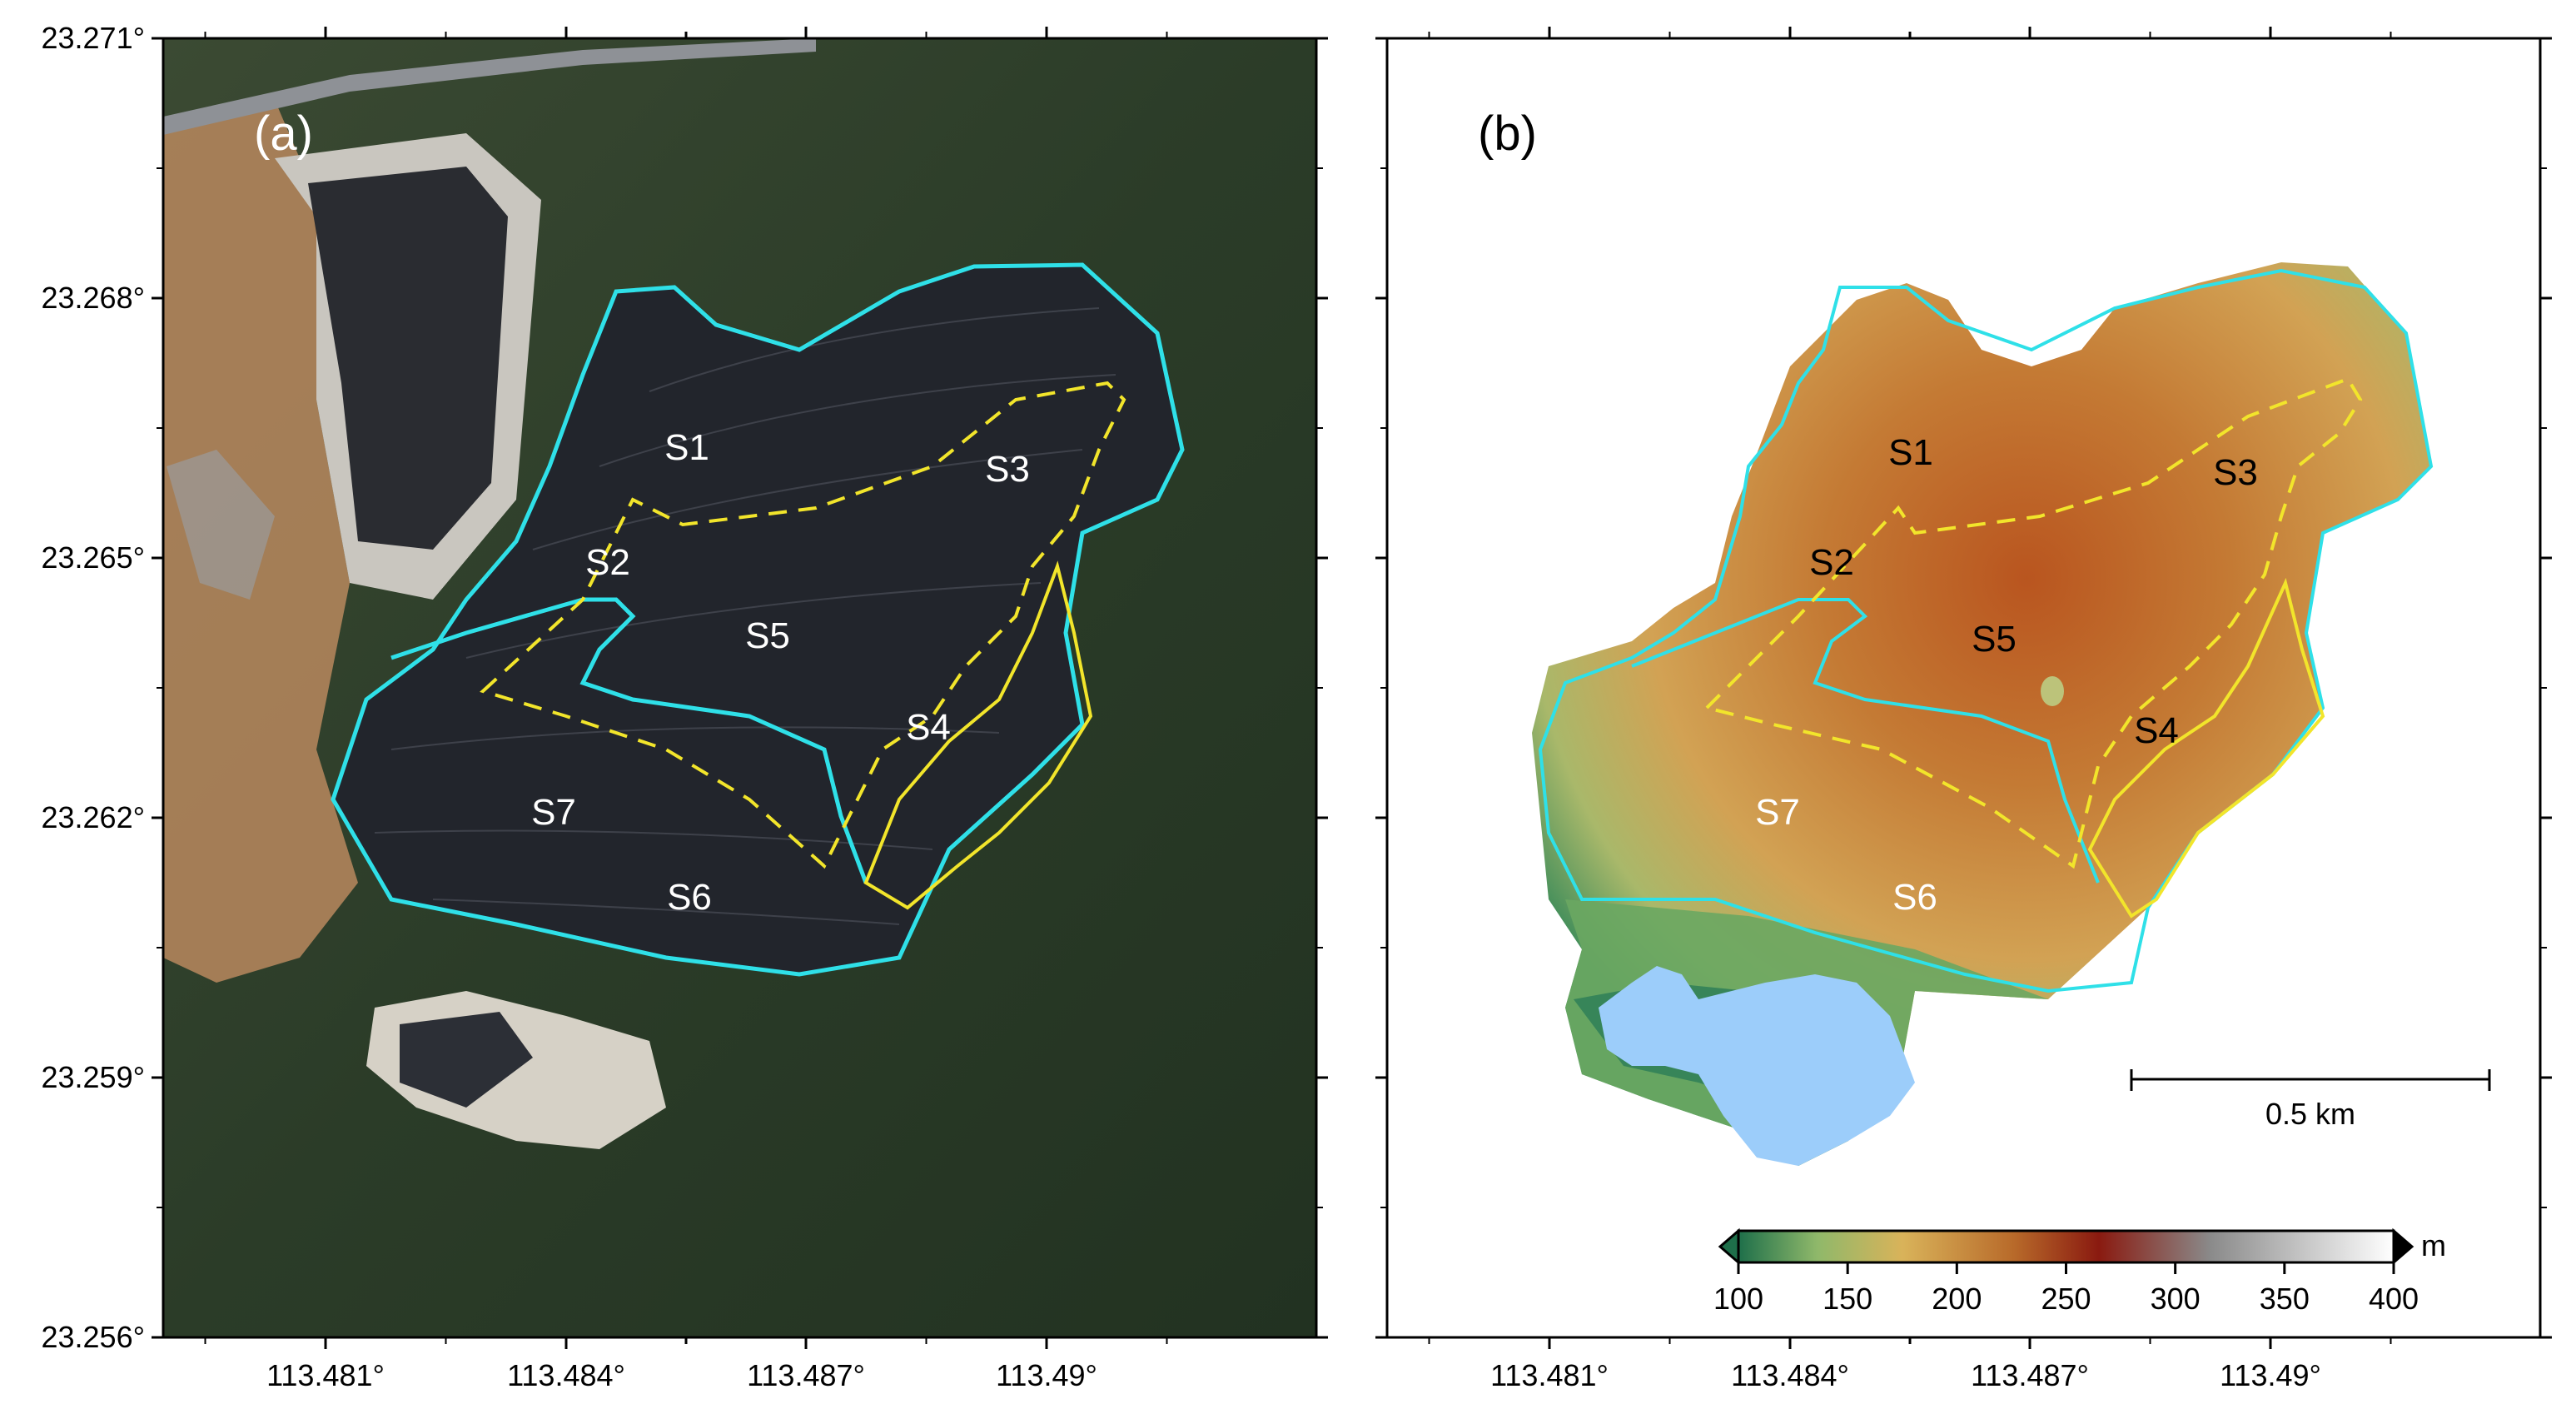 This screenshot has width=2576, height=1414. Describe the element at coordinates (1007, 470) in the screenshot. I see `zone-label-s3: S3` at that location.